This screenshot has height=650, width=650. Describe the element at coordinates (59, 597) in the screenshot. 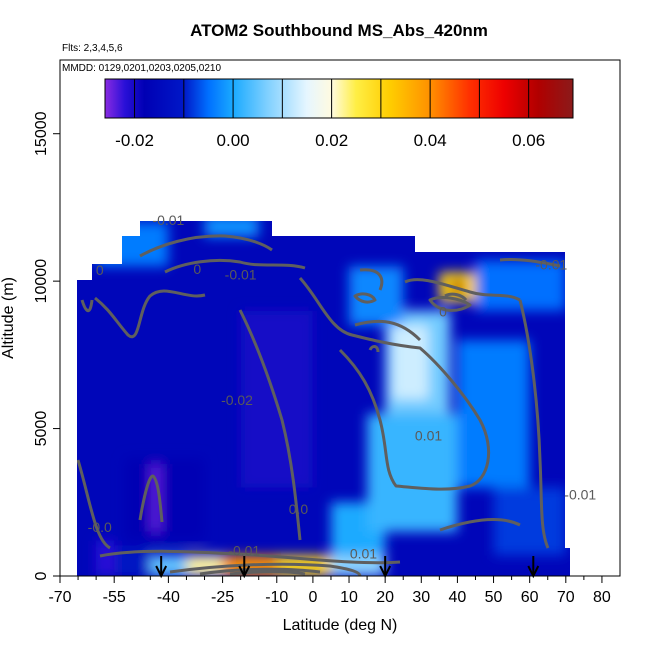

I see `x-tick-label: -70` at that location.